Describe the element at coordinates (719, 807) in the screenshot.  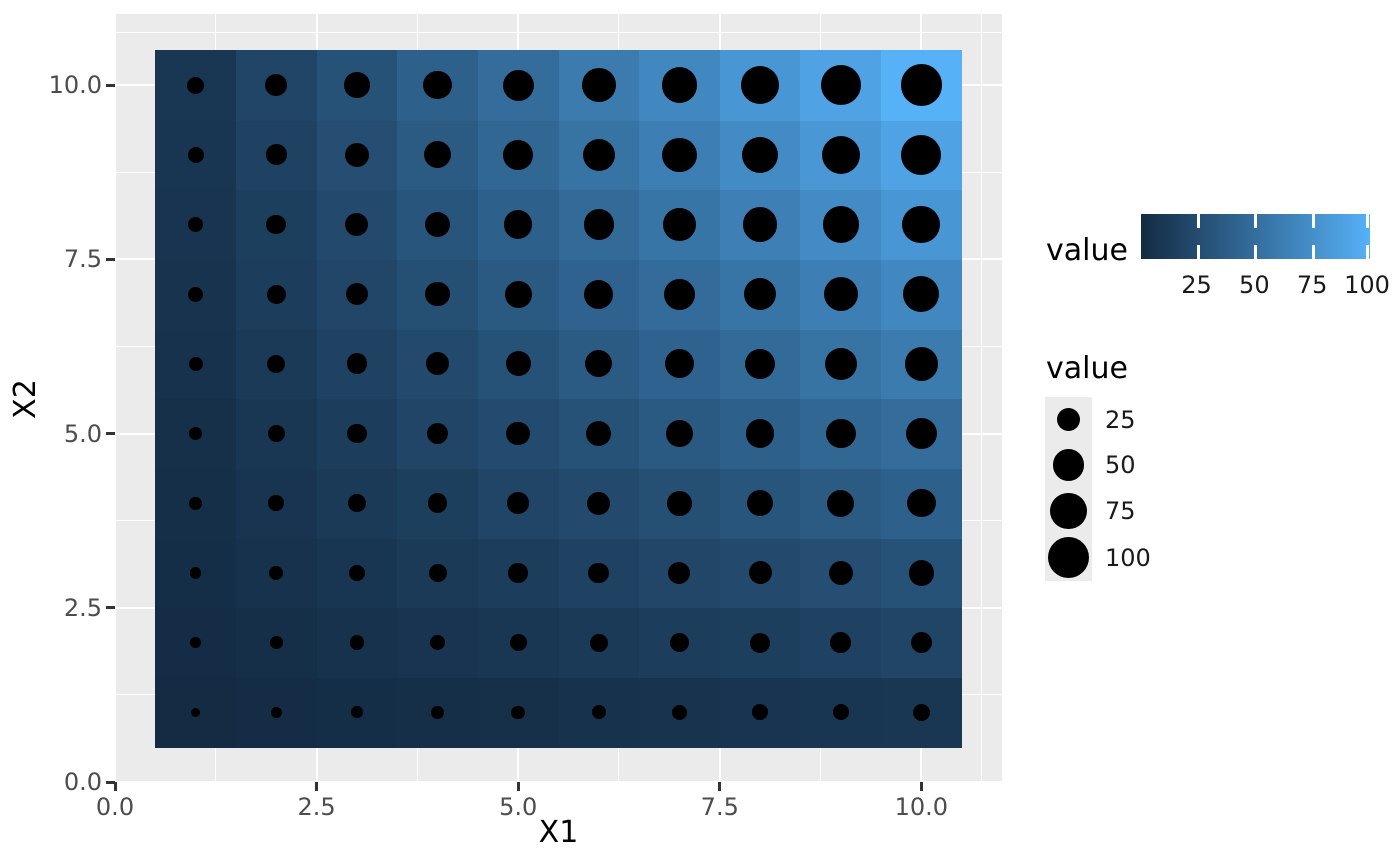
I see `x-tick-label: 7.5` at that location.